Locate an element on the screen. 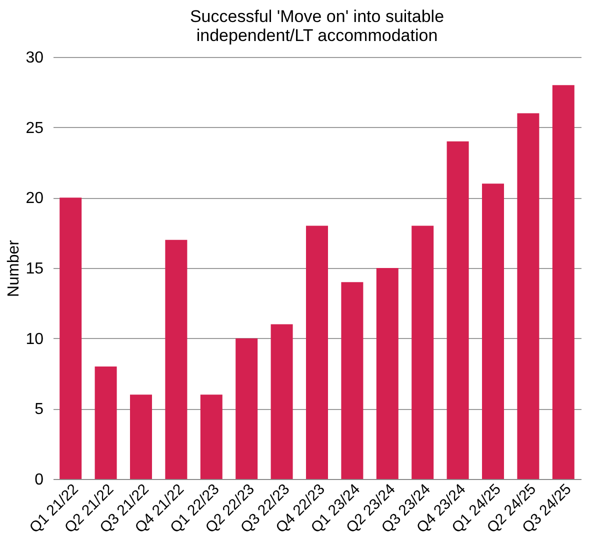 The image size is (606, 541). y-tick-label: 5 is located at coordinates (39, 409).